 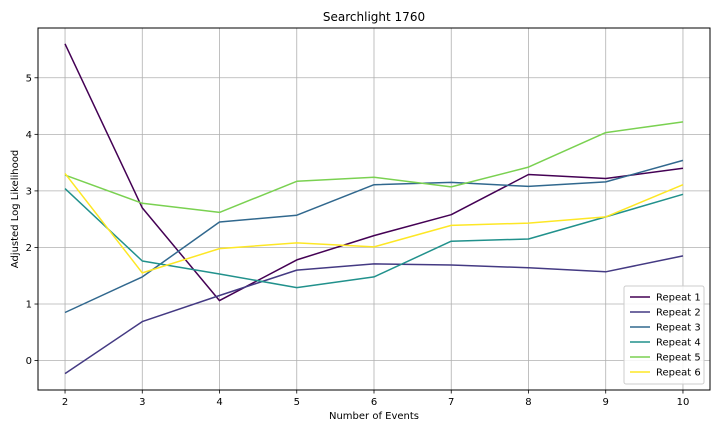 I want to click on chart-title: Searchlight 1760, so click(x=374, y=17).